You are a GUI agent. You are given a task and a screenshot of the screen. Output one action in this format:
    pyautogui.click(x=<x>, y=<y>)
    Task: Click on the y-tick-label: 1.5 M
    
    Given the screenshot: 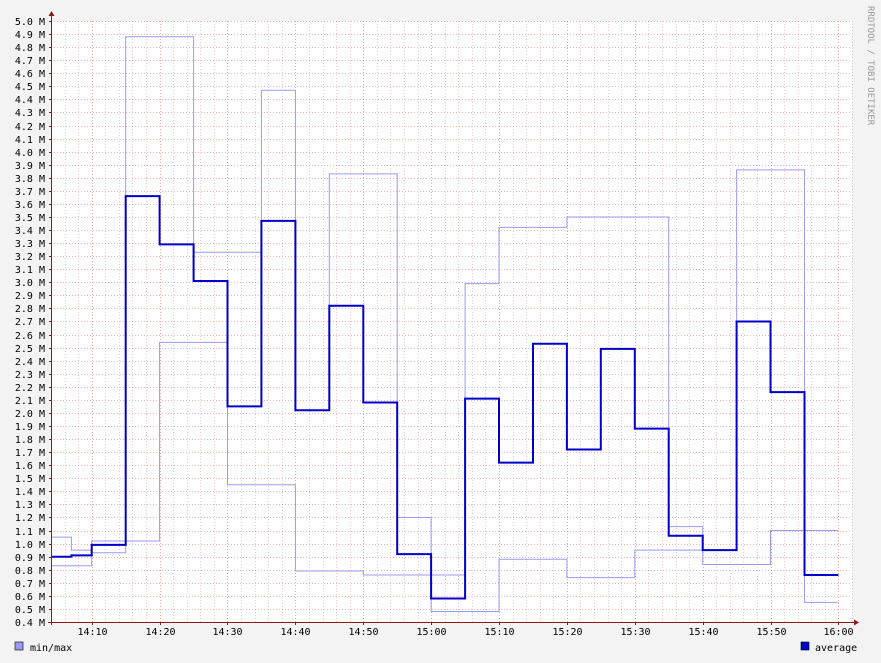 What is the action you would take?
    pyautogui.click(x=30, y=479)
    